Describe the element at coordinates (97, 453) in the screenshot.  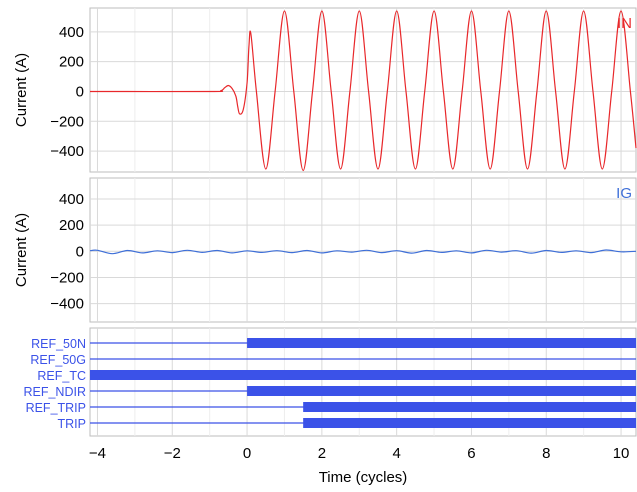
I see `x-tick-label: −4` at that location.